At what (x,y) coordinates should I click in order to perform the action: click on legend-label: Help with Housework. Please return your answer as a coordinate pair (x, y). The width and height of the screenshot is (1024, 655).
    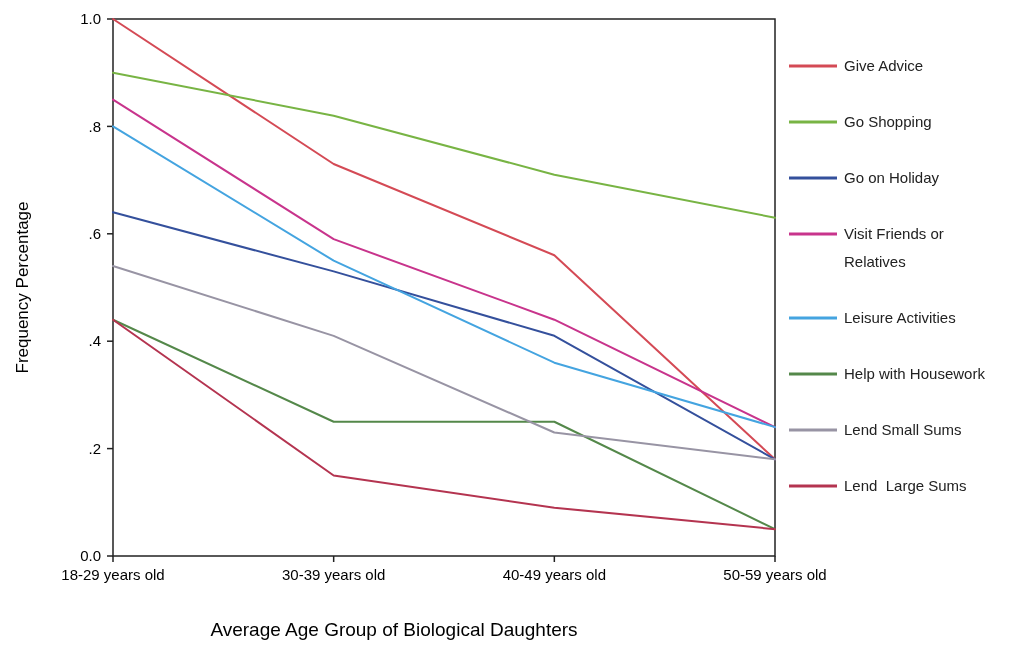
    Looking at the image, I should click on (915, 373).